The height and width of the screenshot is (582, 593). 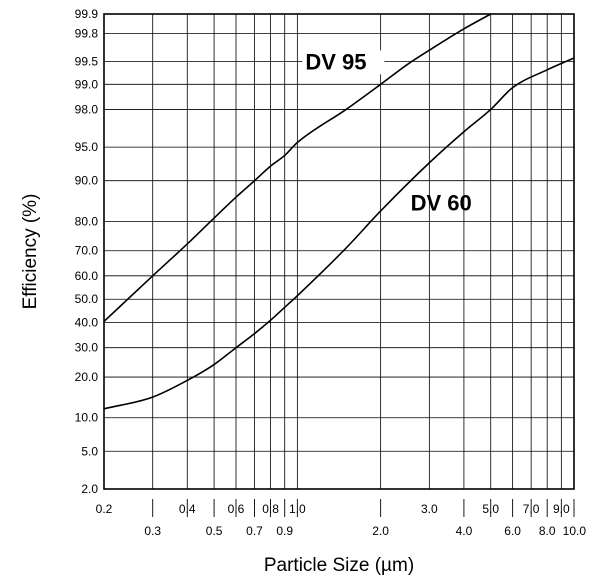 I want to click on series-label-1: DV 95, so click(x=335, y=61).